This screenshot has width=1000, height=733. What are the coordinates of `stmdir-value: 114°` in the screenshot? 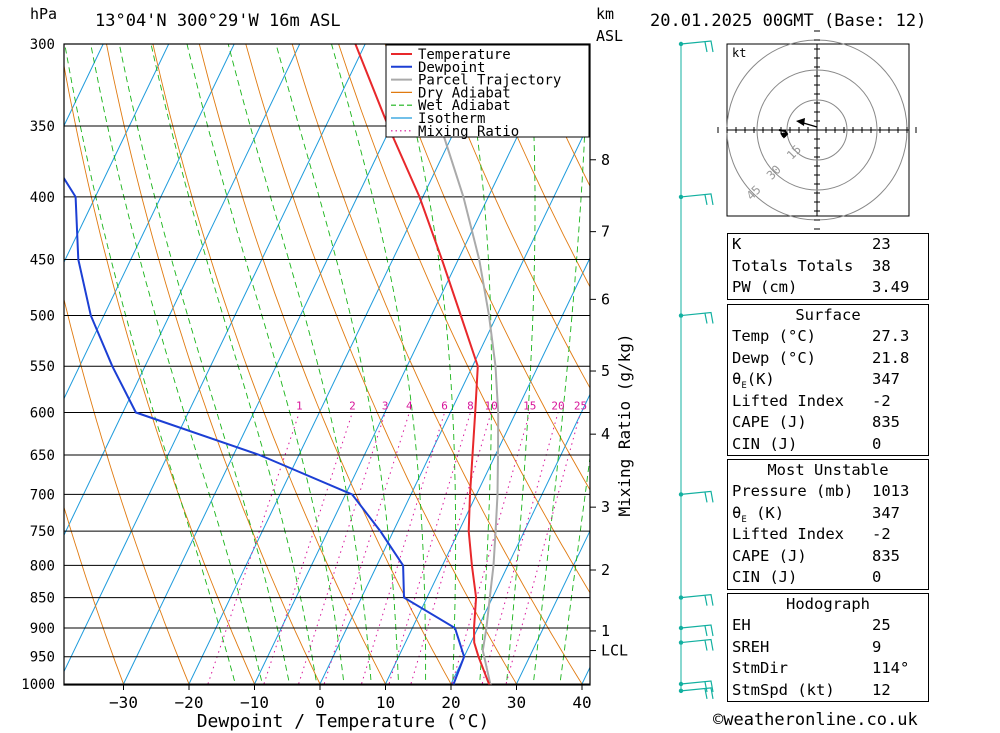 It's located at (891, 668).